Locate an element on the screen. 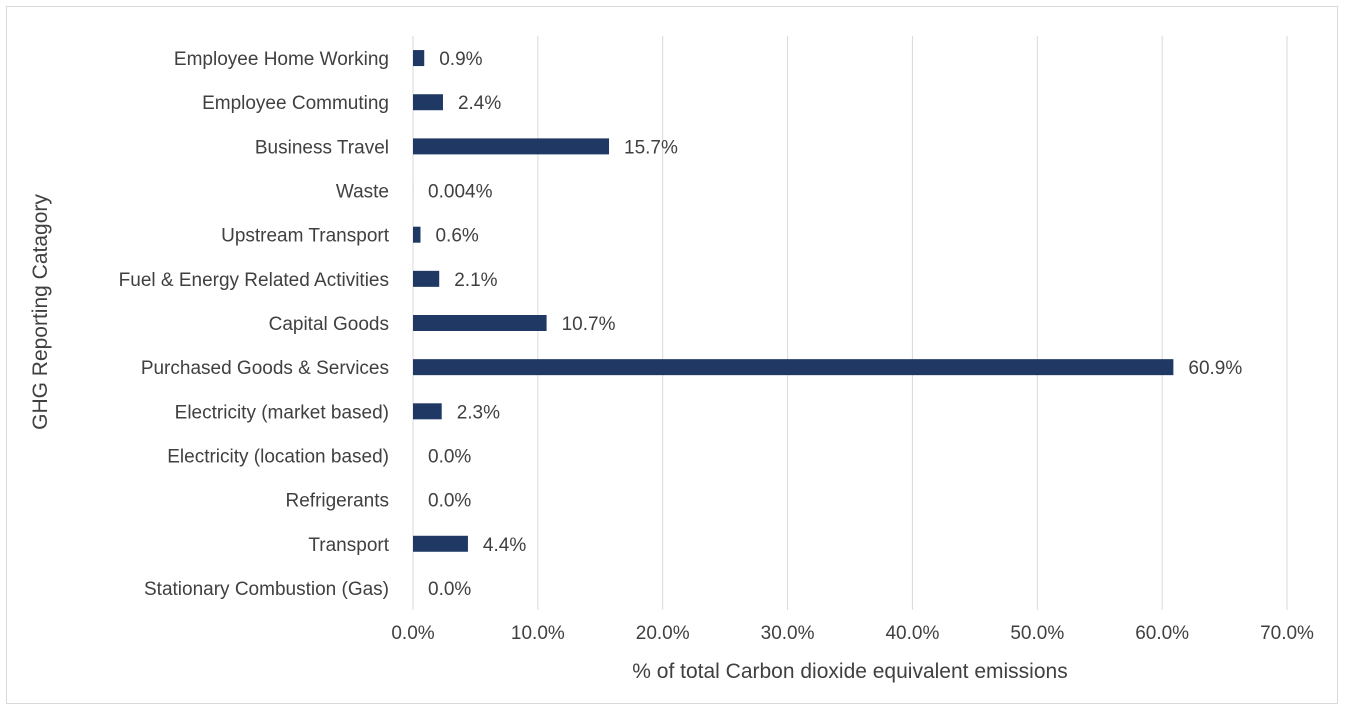 The width and height of the screenshot is (1346, 712). x-tick-label: 20.0% is located at coordinates (663, 633).